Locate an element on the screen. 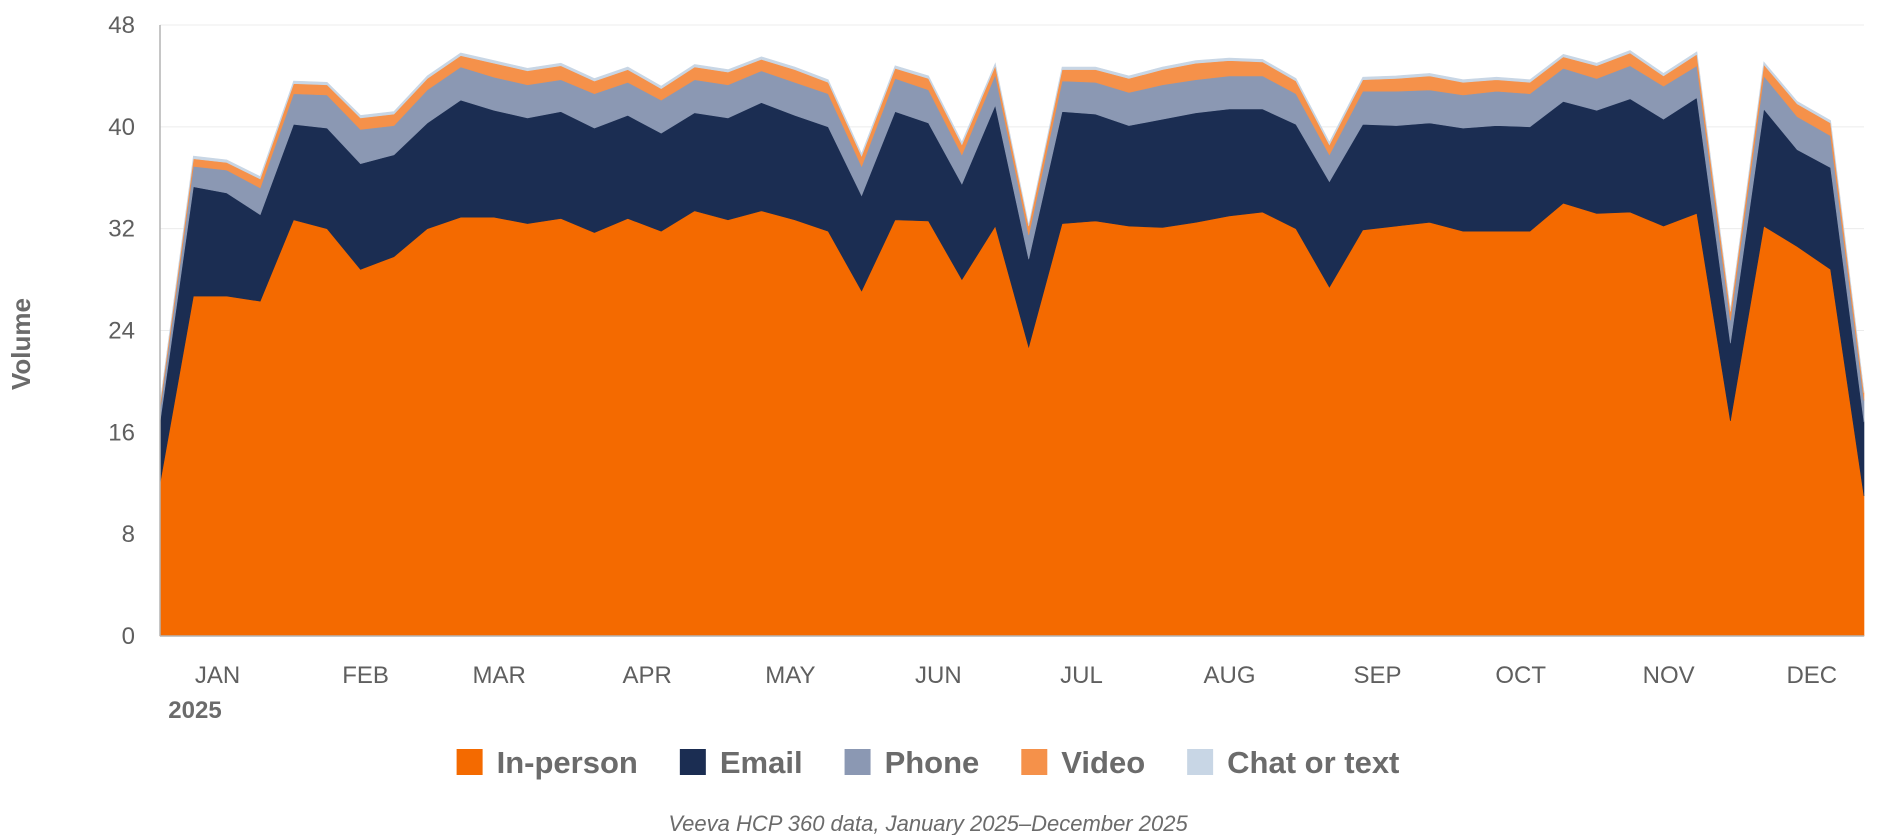 This screenshot has height=840, width=1880. y-tick-label: 8 is located at coordinates (128, 534).